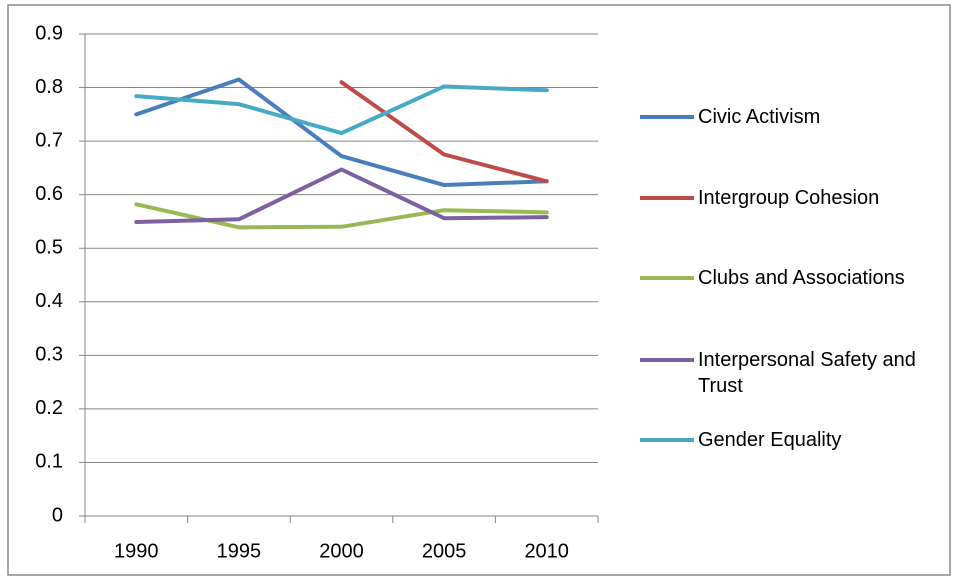  What do you see at coordinates (239, 551) in the screenshot?
I see `x-tick-label: 1995` at bounding box center [239, 551].